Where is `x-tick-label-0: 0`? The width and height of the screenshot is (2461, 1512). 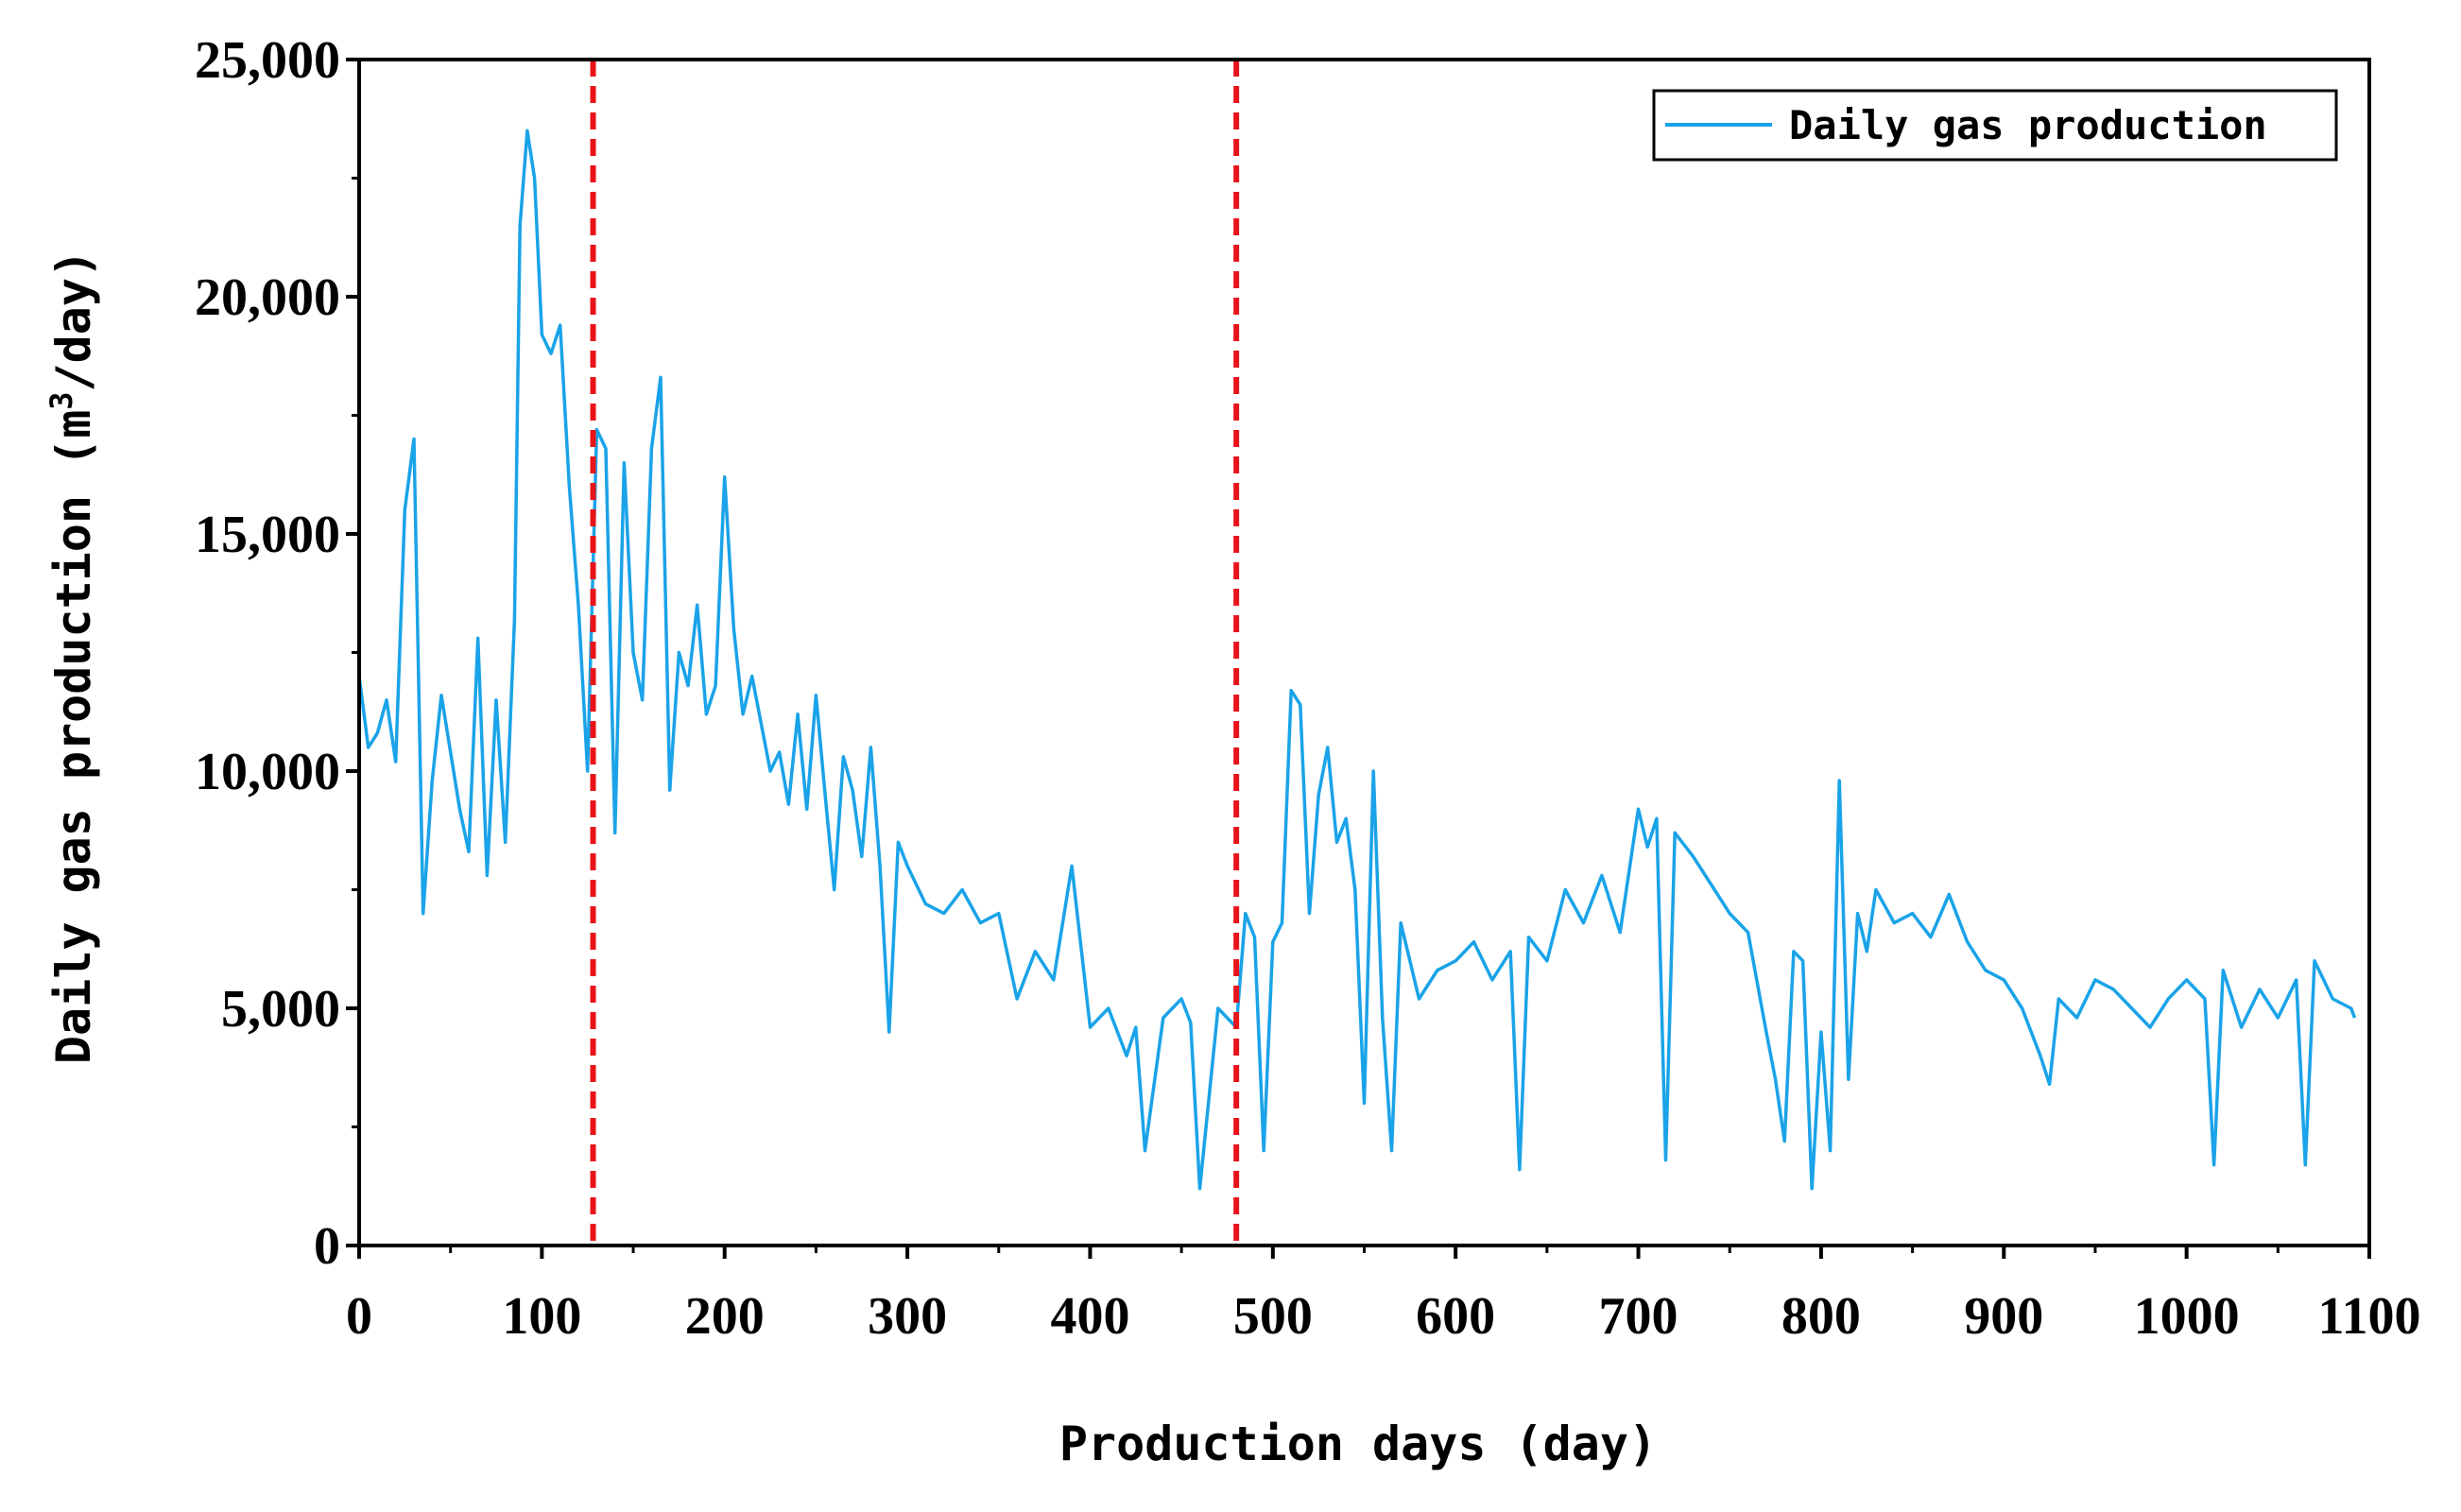
x-tick-label-0: 0 is located at coordinates (359, 1316).